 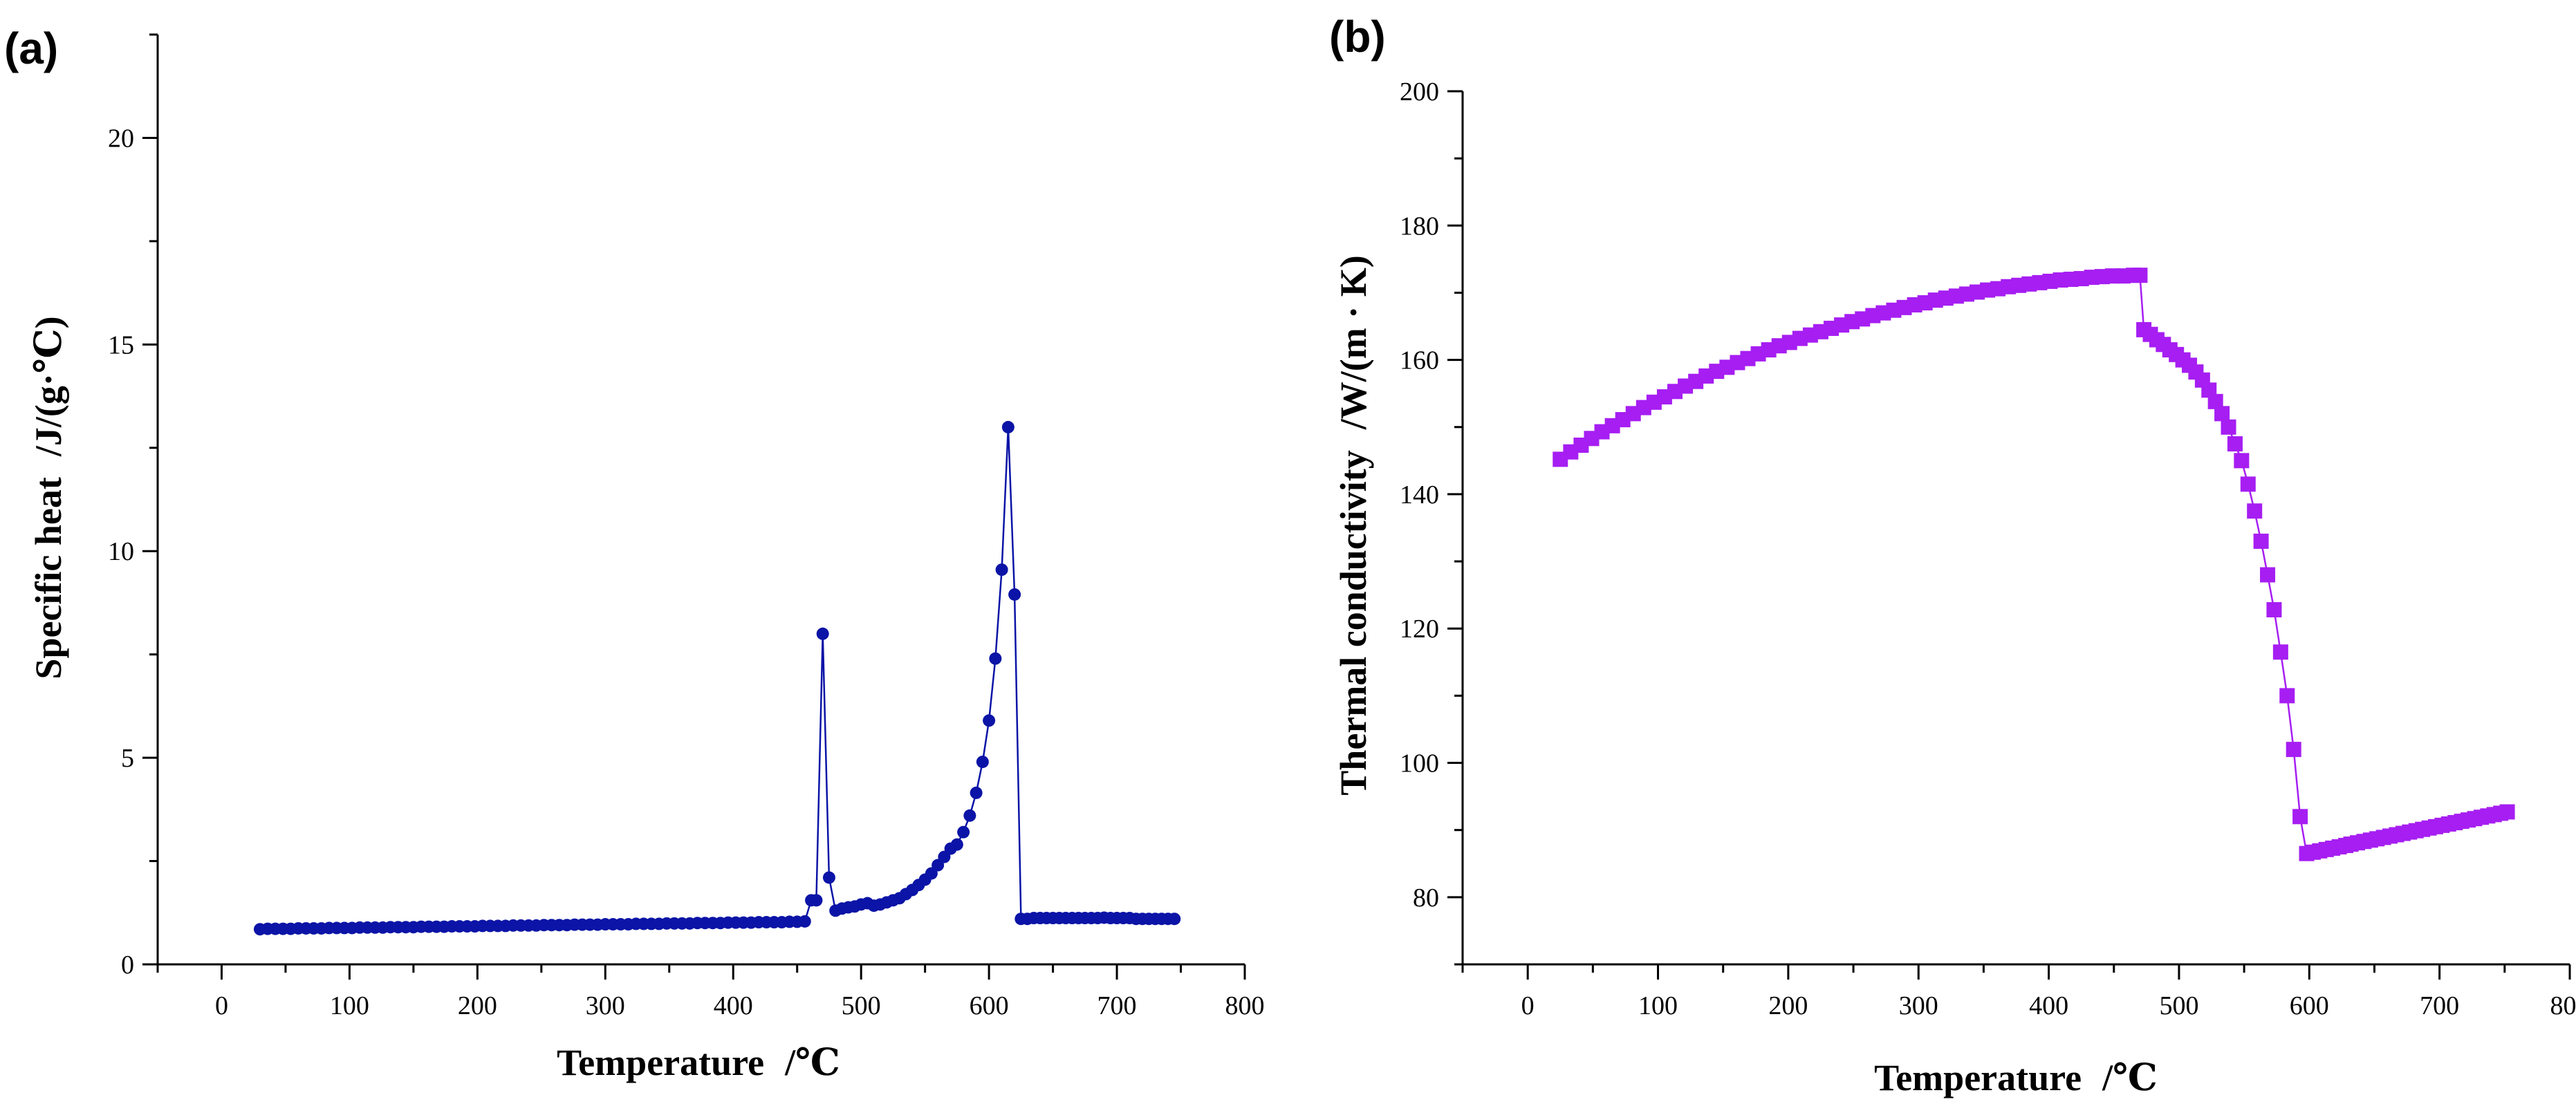 What do you see at coordinates (128, 965) in the screenshot?
I see `y-tick-label: 0` at bounding box center [128, 965].